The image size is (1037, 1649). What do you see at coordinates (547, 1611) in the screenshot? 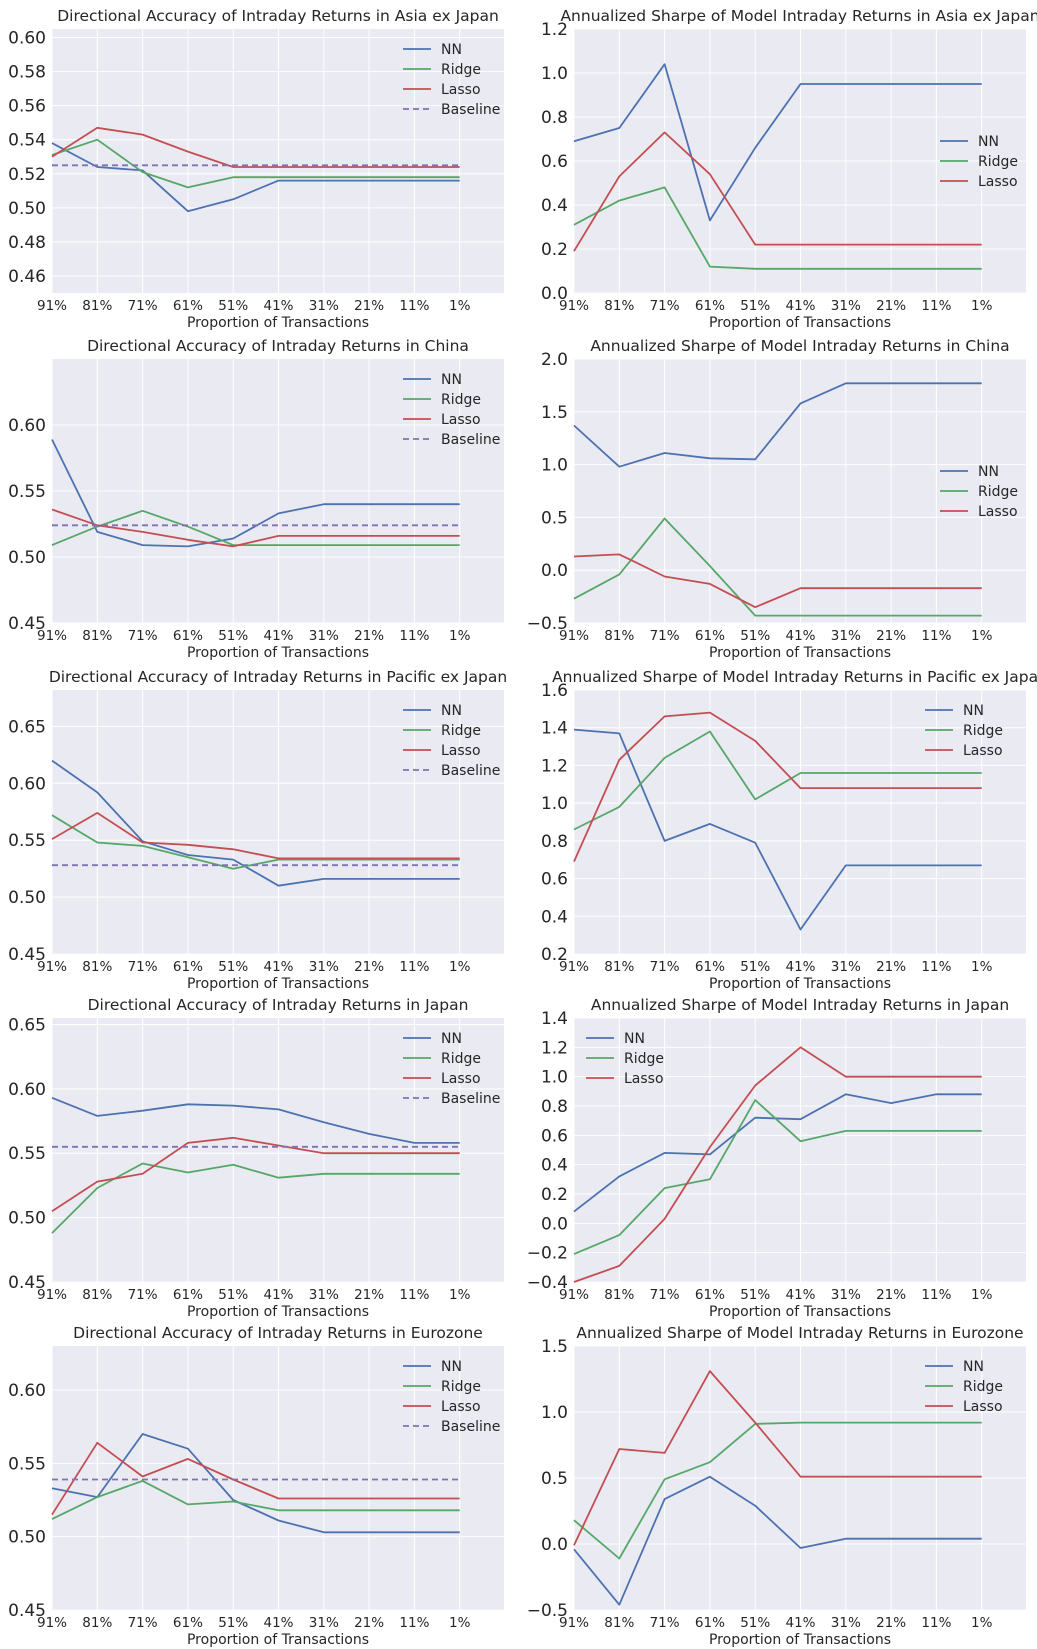
I see `y-tick-label: −0.5` at bounding box center [547, 1611].